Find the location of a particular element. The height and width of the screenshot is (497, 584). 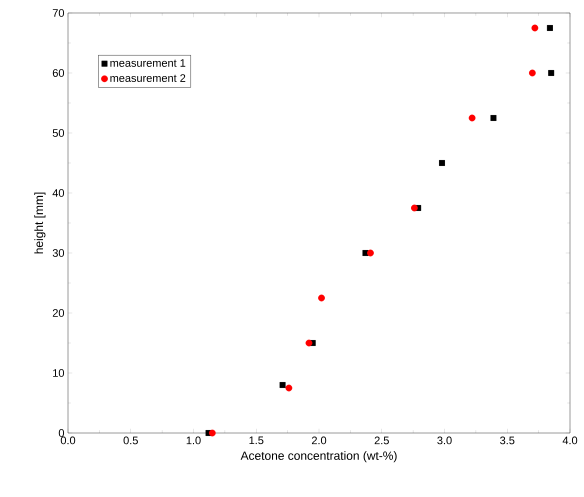

y-tick-label: 60 is located at coordinates (58, 73).